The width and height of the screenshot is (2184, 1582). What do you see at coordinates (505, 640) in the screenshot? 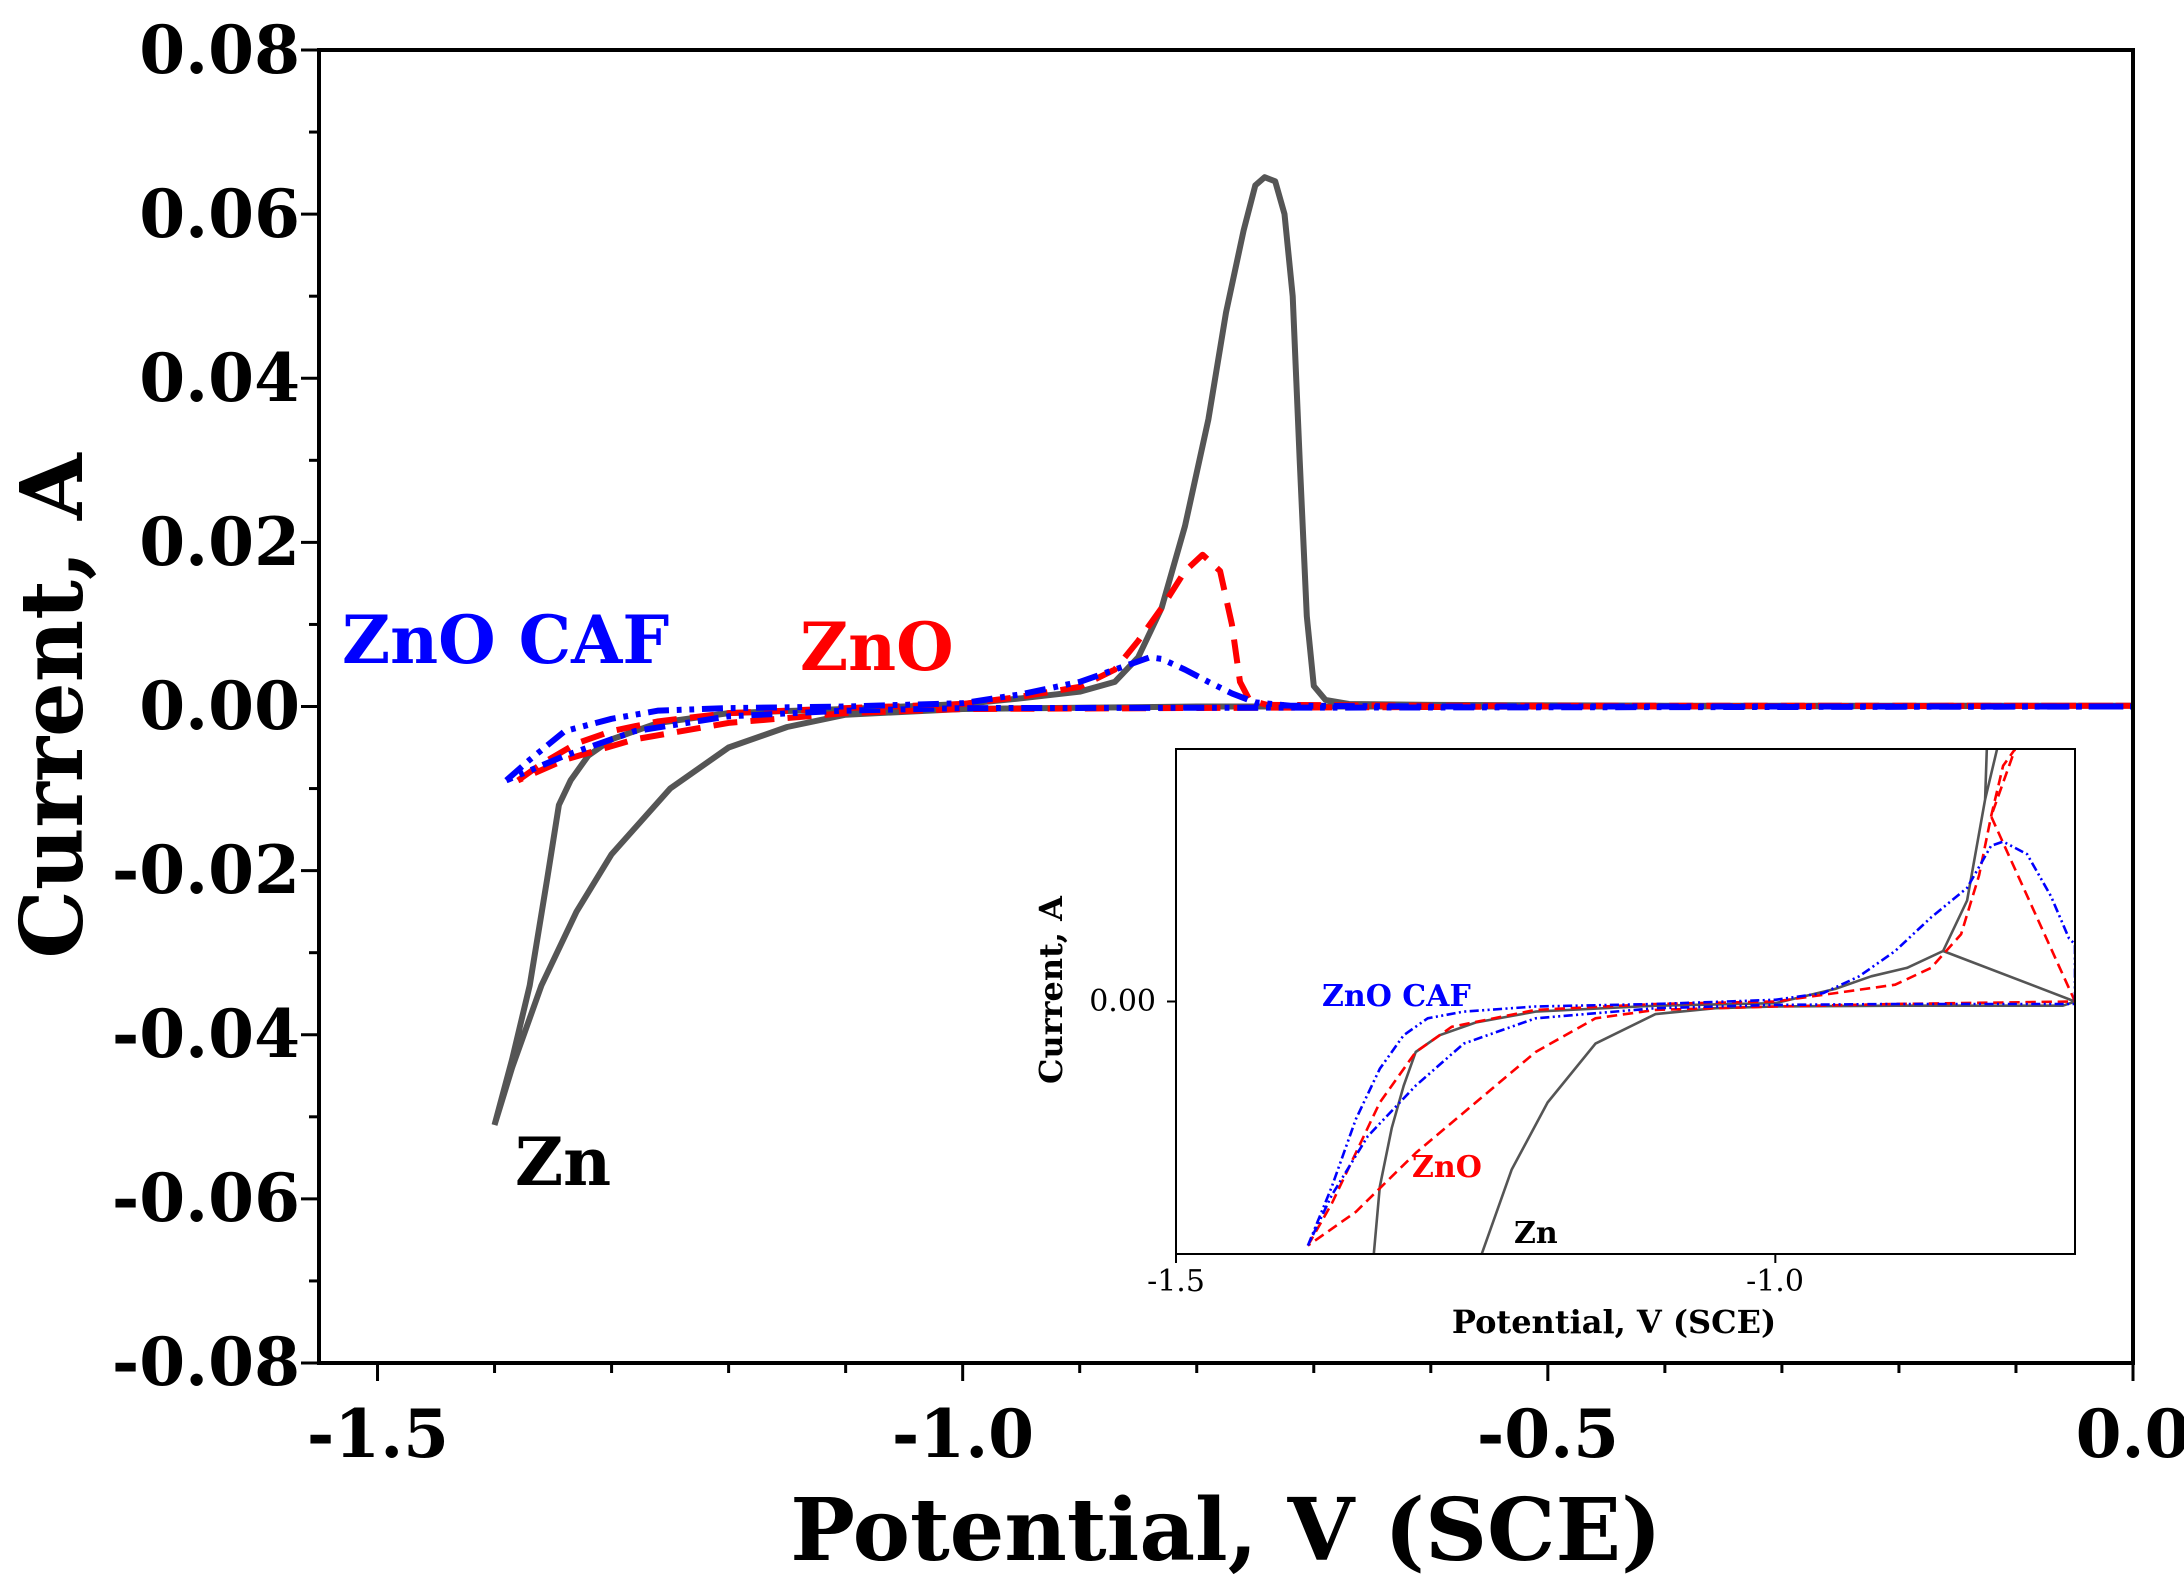
I see `annotation-zno-caf: ZnO CAF` at bounding box center [505, 640].